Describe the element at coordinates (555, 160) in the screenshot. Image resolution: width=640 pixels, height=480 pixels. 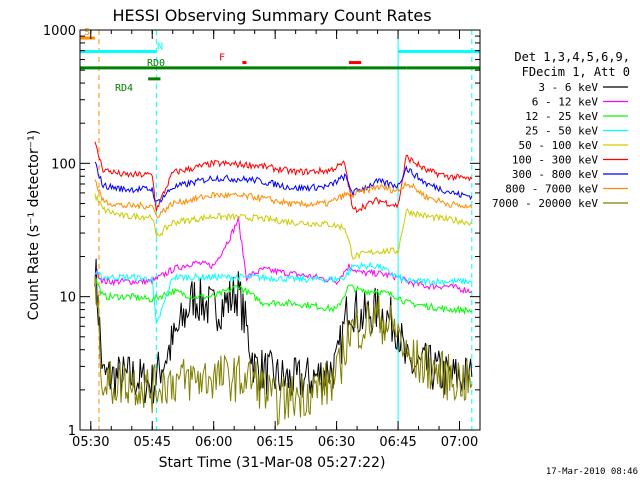
I see `legend-entry-5: 100 - 300 keV` at that location.